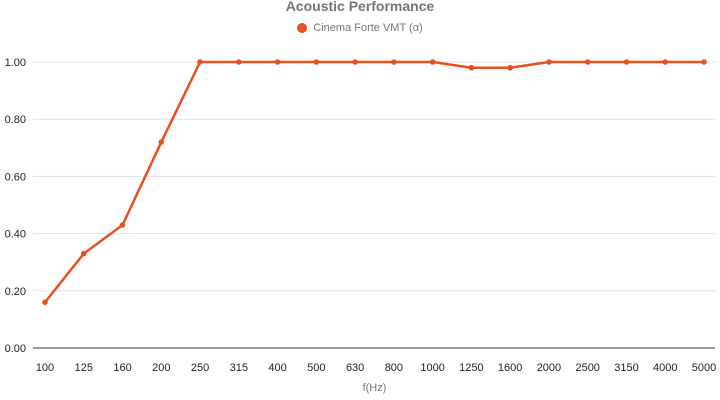  What do you see at coordinates (587, 368) in the screenshot?
I see `x-tick-label: 2500` at bounding box center [587, 368].